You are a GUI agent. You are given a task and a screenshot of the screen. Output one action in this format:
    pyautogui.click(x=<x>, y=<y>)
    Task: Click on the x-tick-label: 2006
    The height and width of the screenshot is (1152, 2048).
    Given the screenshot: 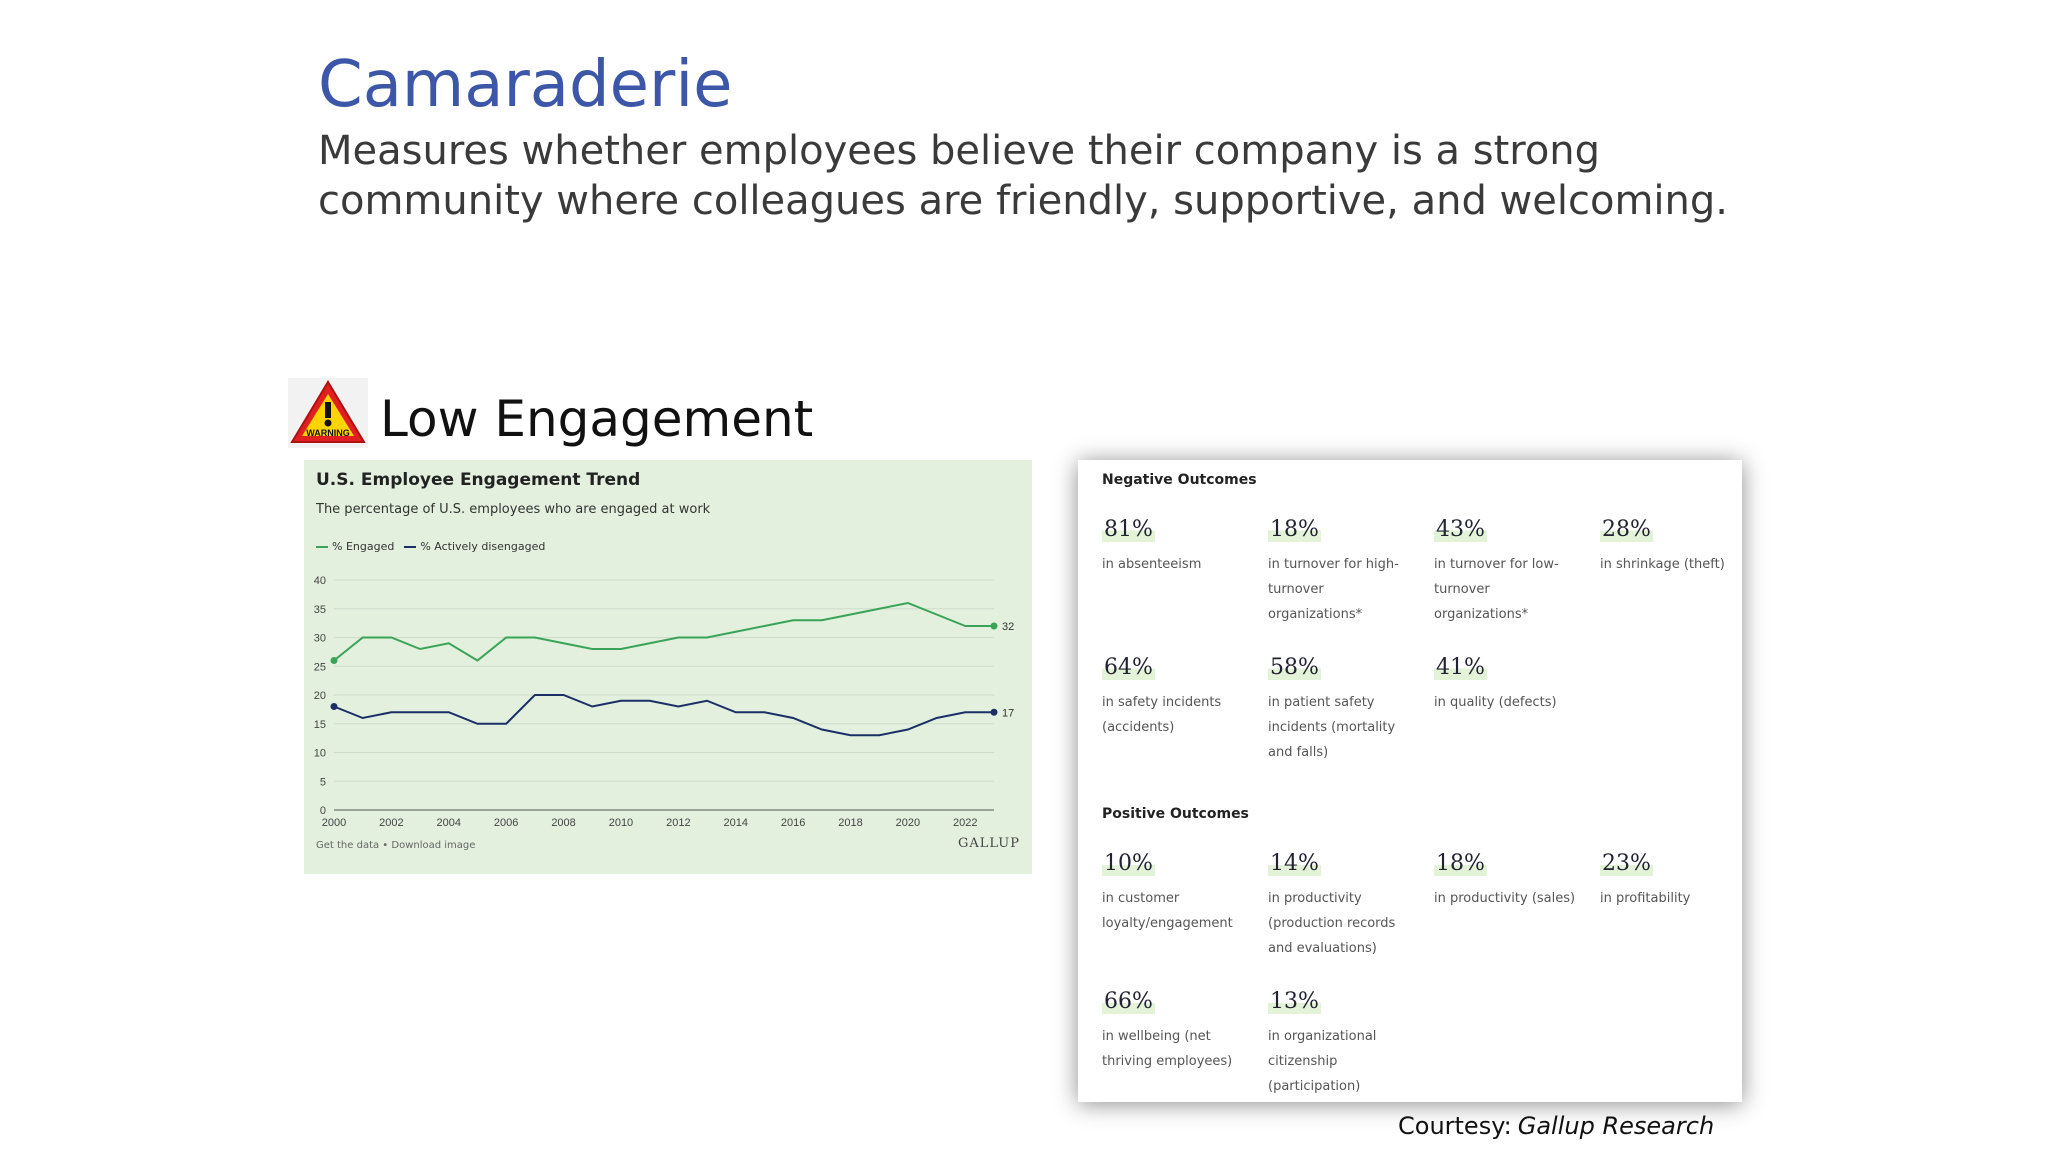 What is the action you would take?
    pyautogui.click(x=506, y=823)
    